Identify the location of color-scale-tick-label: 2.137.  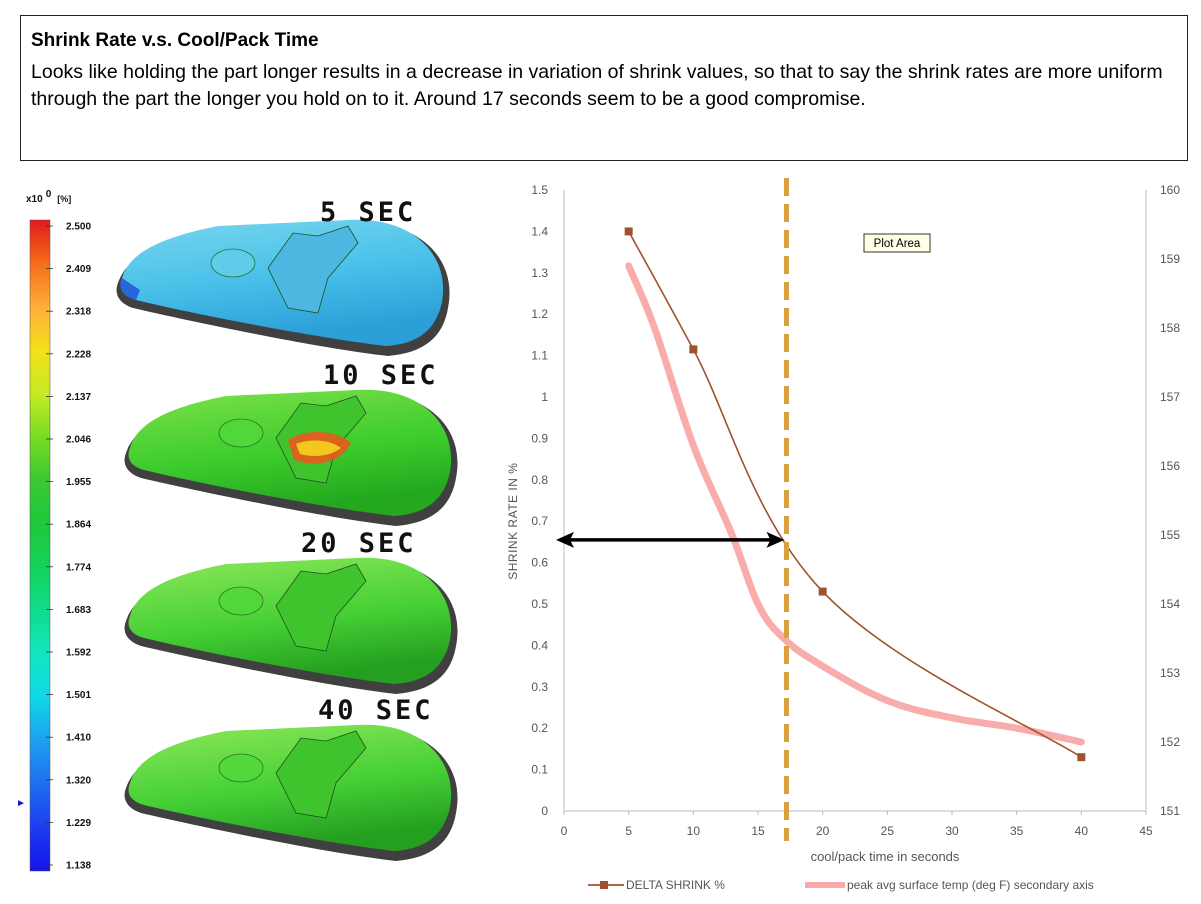
(78, 397).